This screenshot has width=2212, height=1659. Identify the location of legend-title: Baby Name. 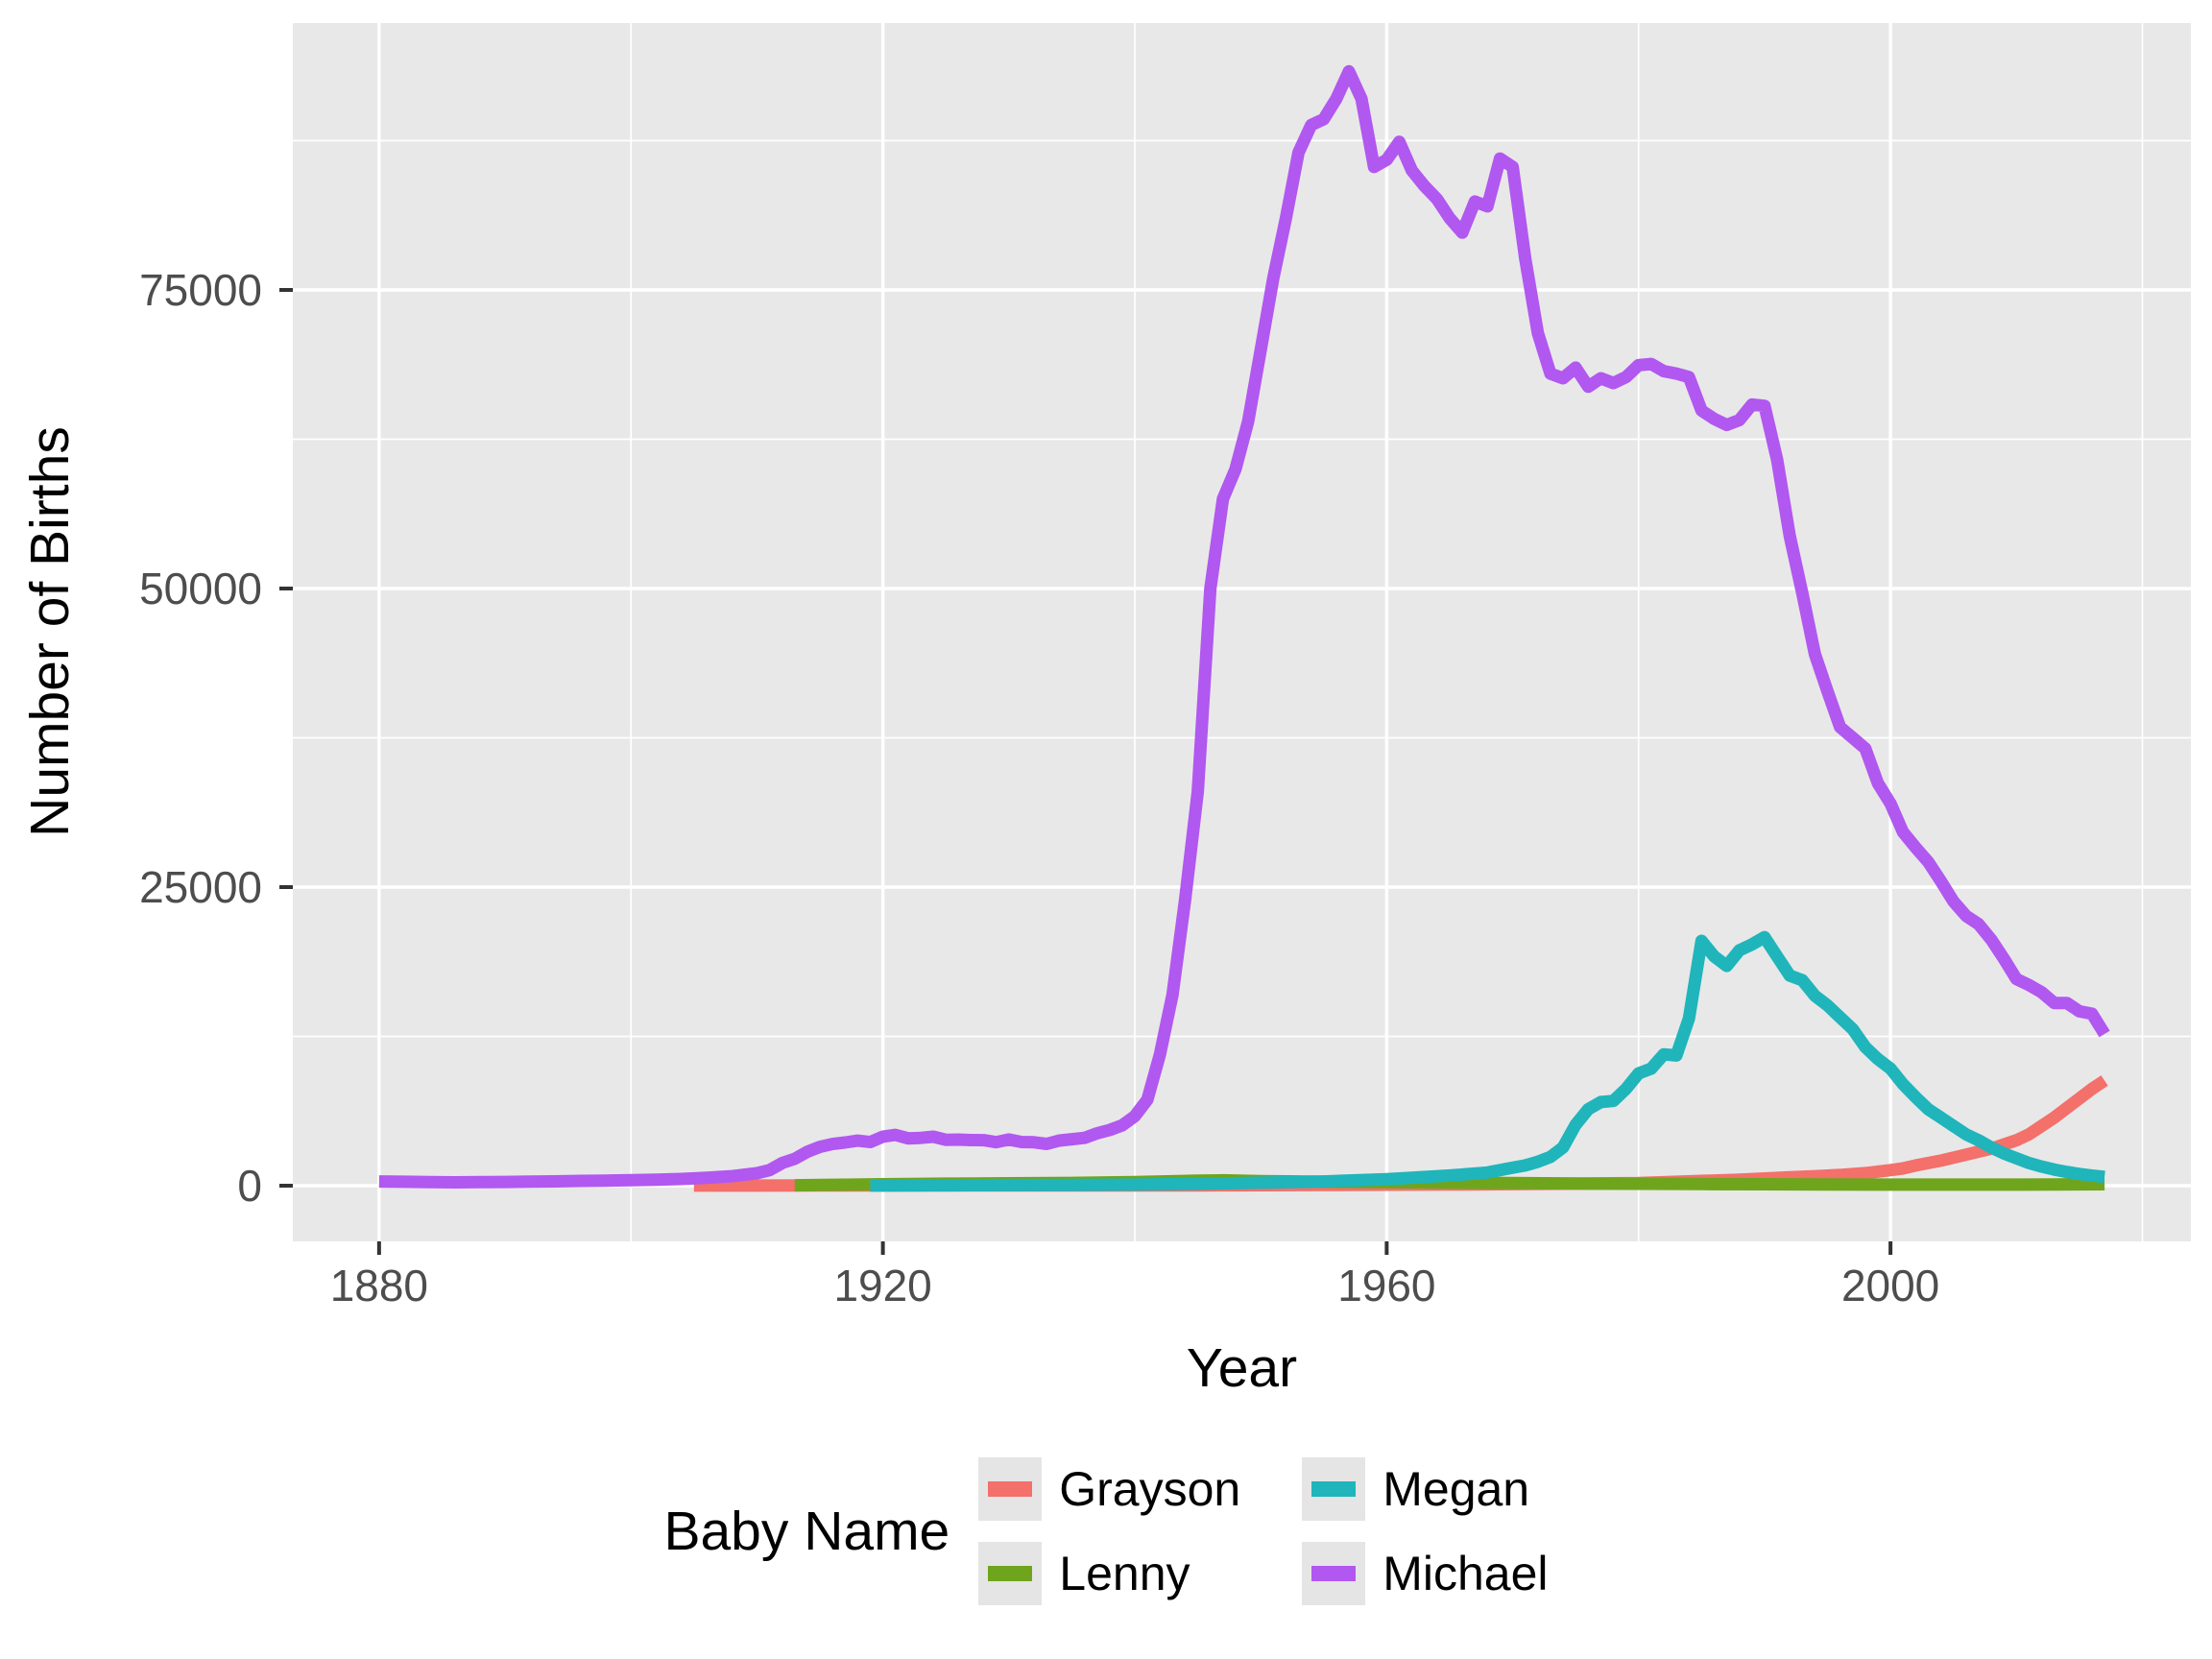
(806, 1531).